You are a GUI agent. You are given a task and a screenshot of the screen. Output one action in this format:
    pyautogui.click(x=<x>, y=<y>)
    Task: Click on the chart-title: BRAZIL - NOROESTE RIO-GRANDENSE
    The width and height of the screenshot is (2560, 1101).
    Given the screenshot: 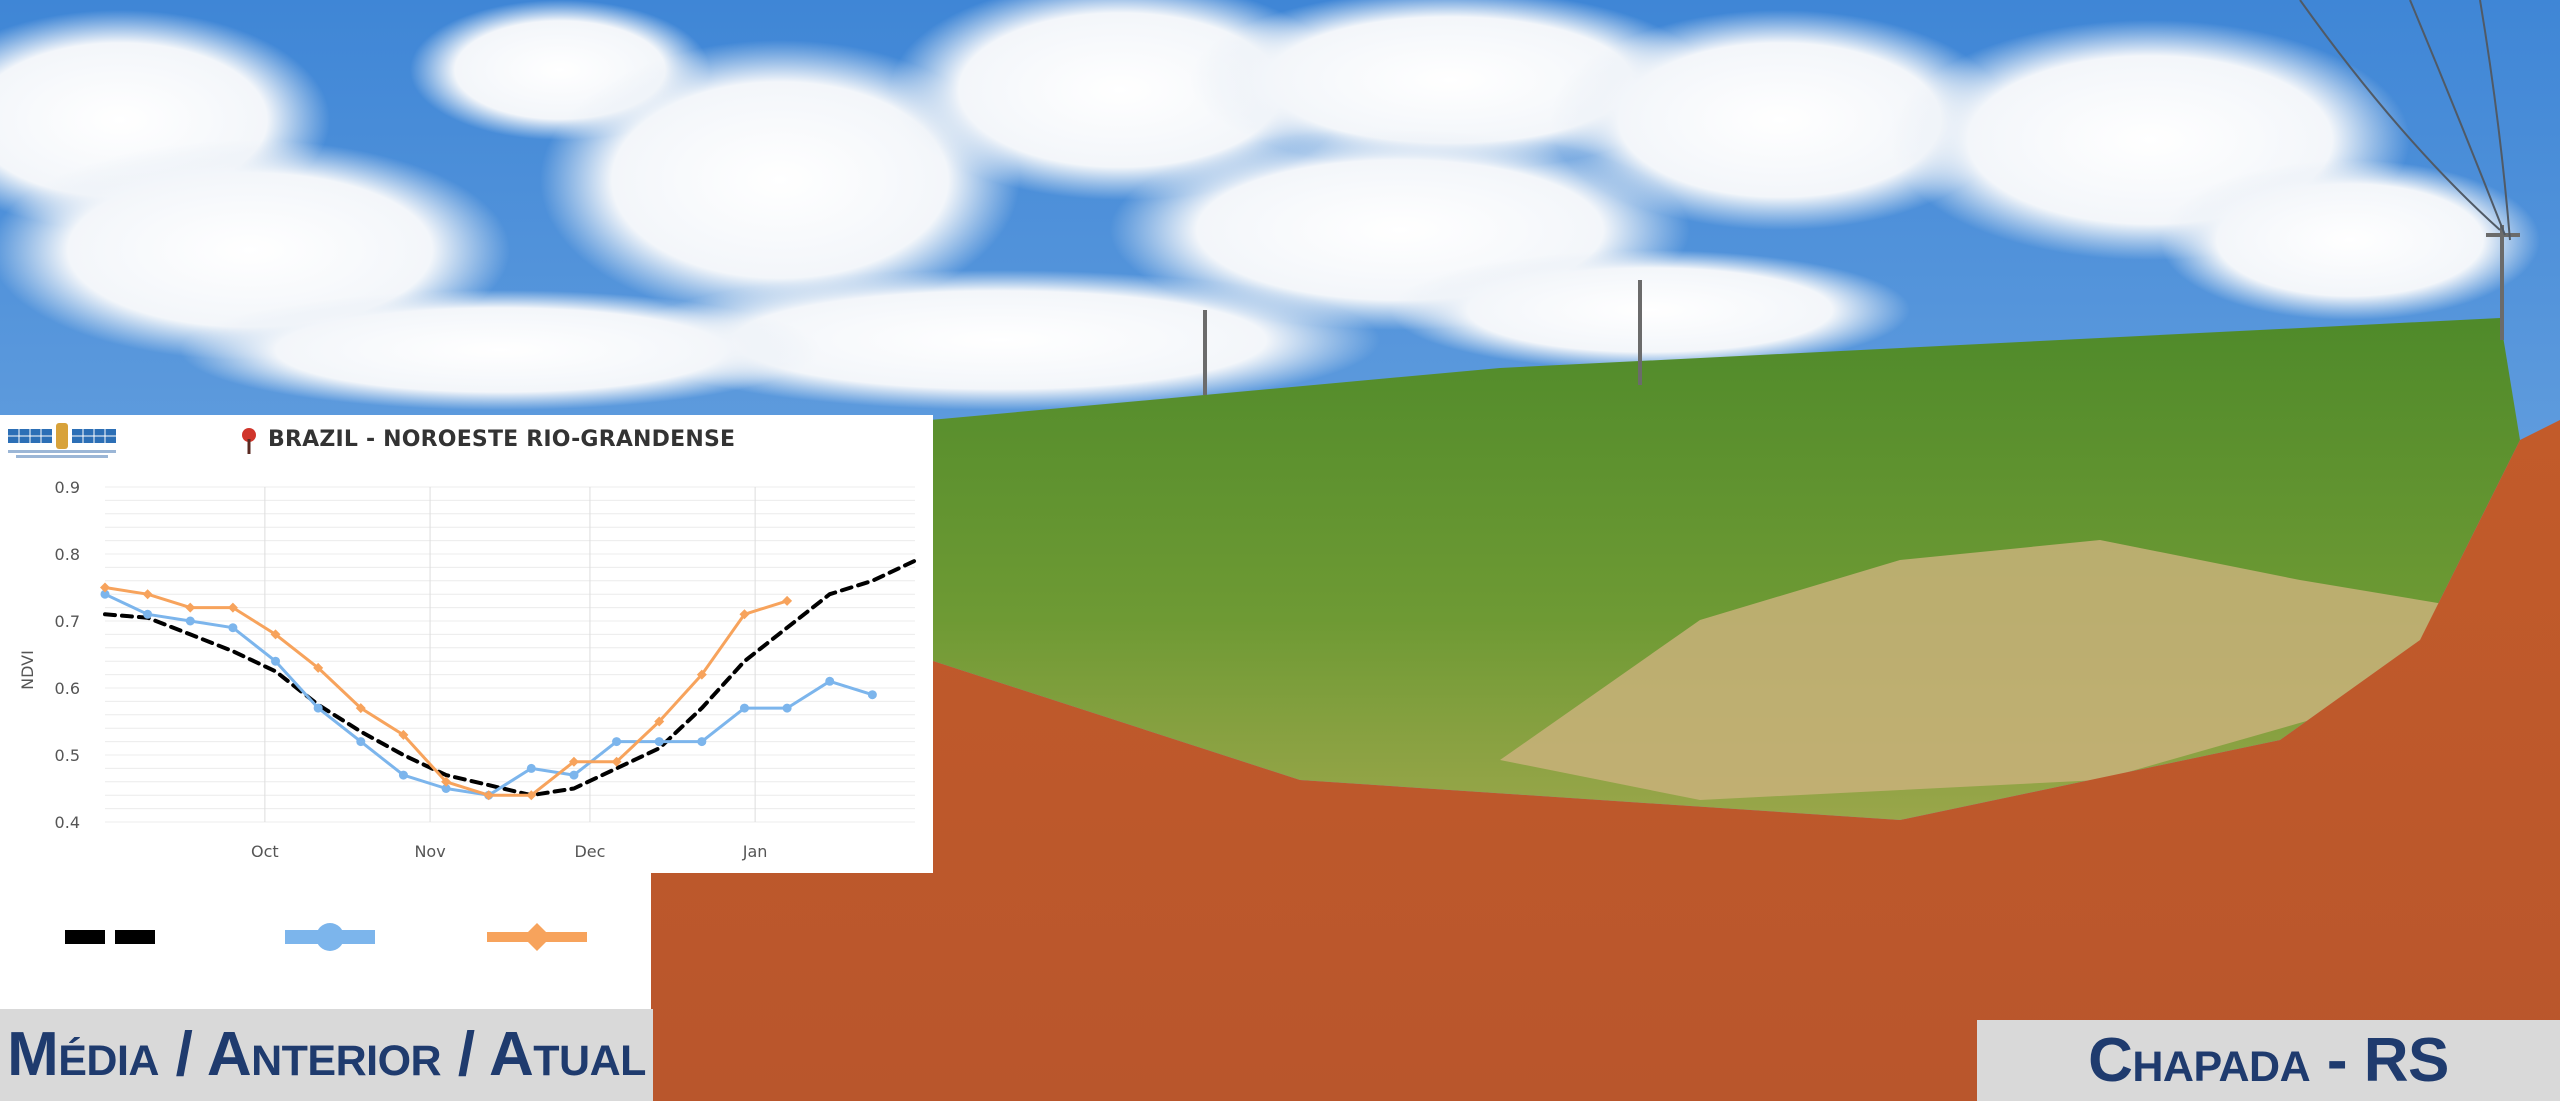 What is the action you would take?
    pyautogui.click(x=502, y=439)
    